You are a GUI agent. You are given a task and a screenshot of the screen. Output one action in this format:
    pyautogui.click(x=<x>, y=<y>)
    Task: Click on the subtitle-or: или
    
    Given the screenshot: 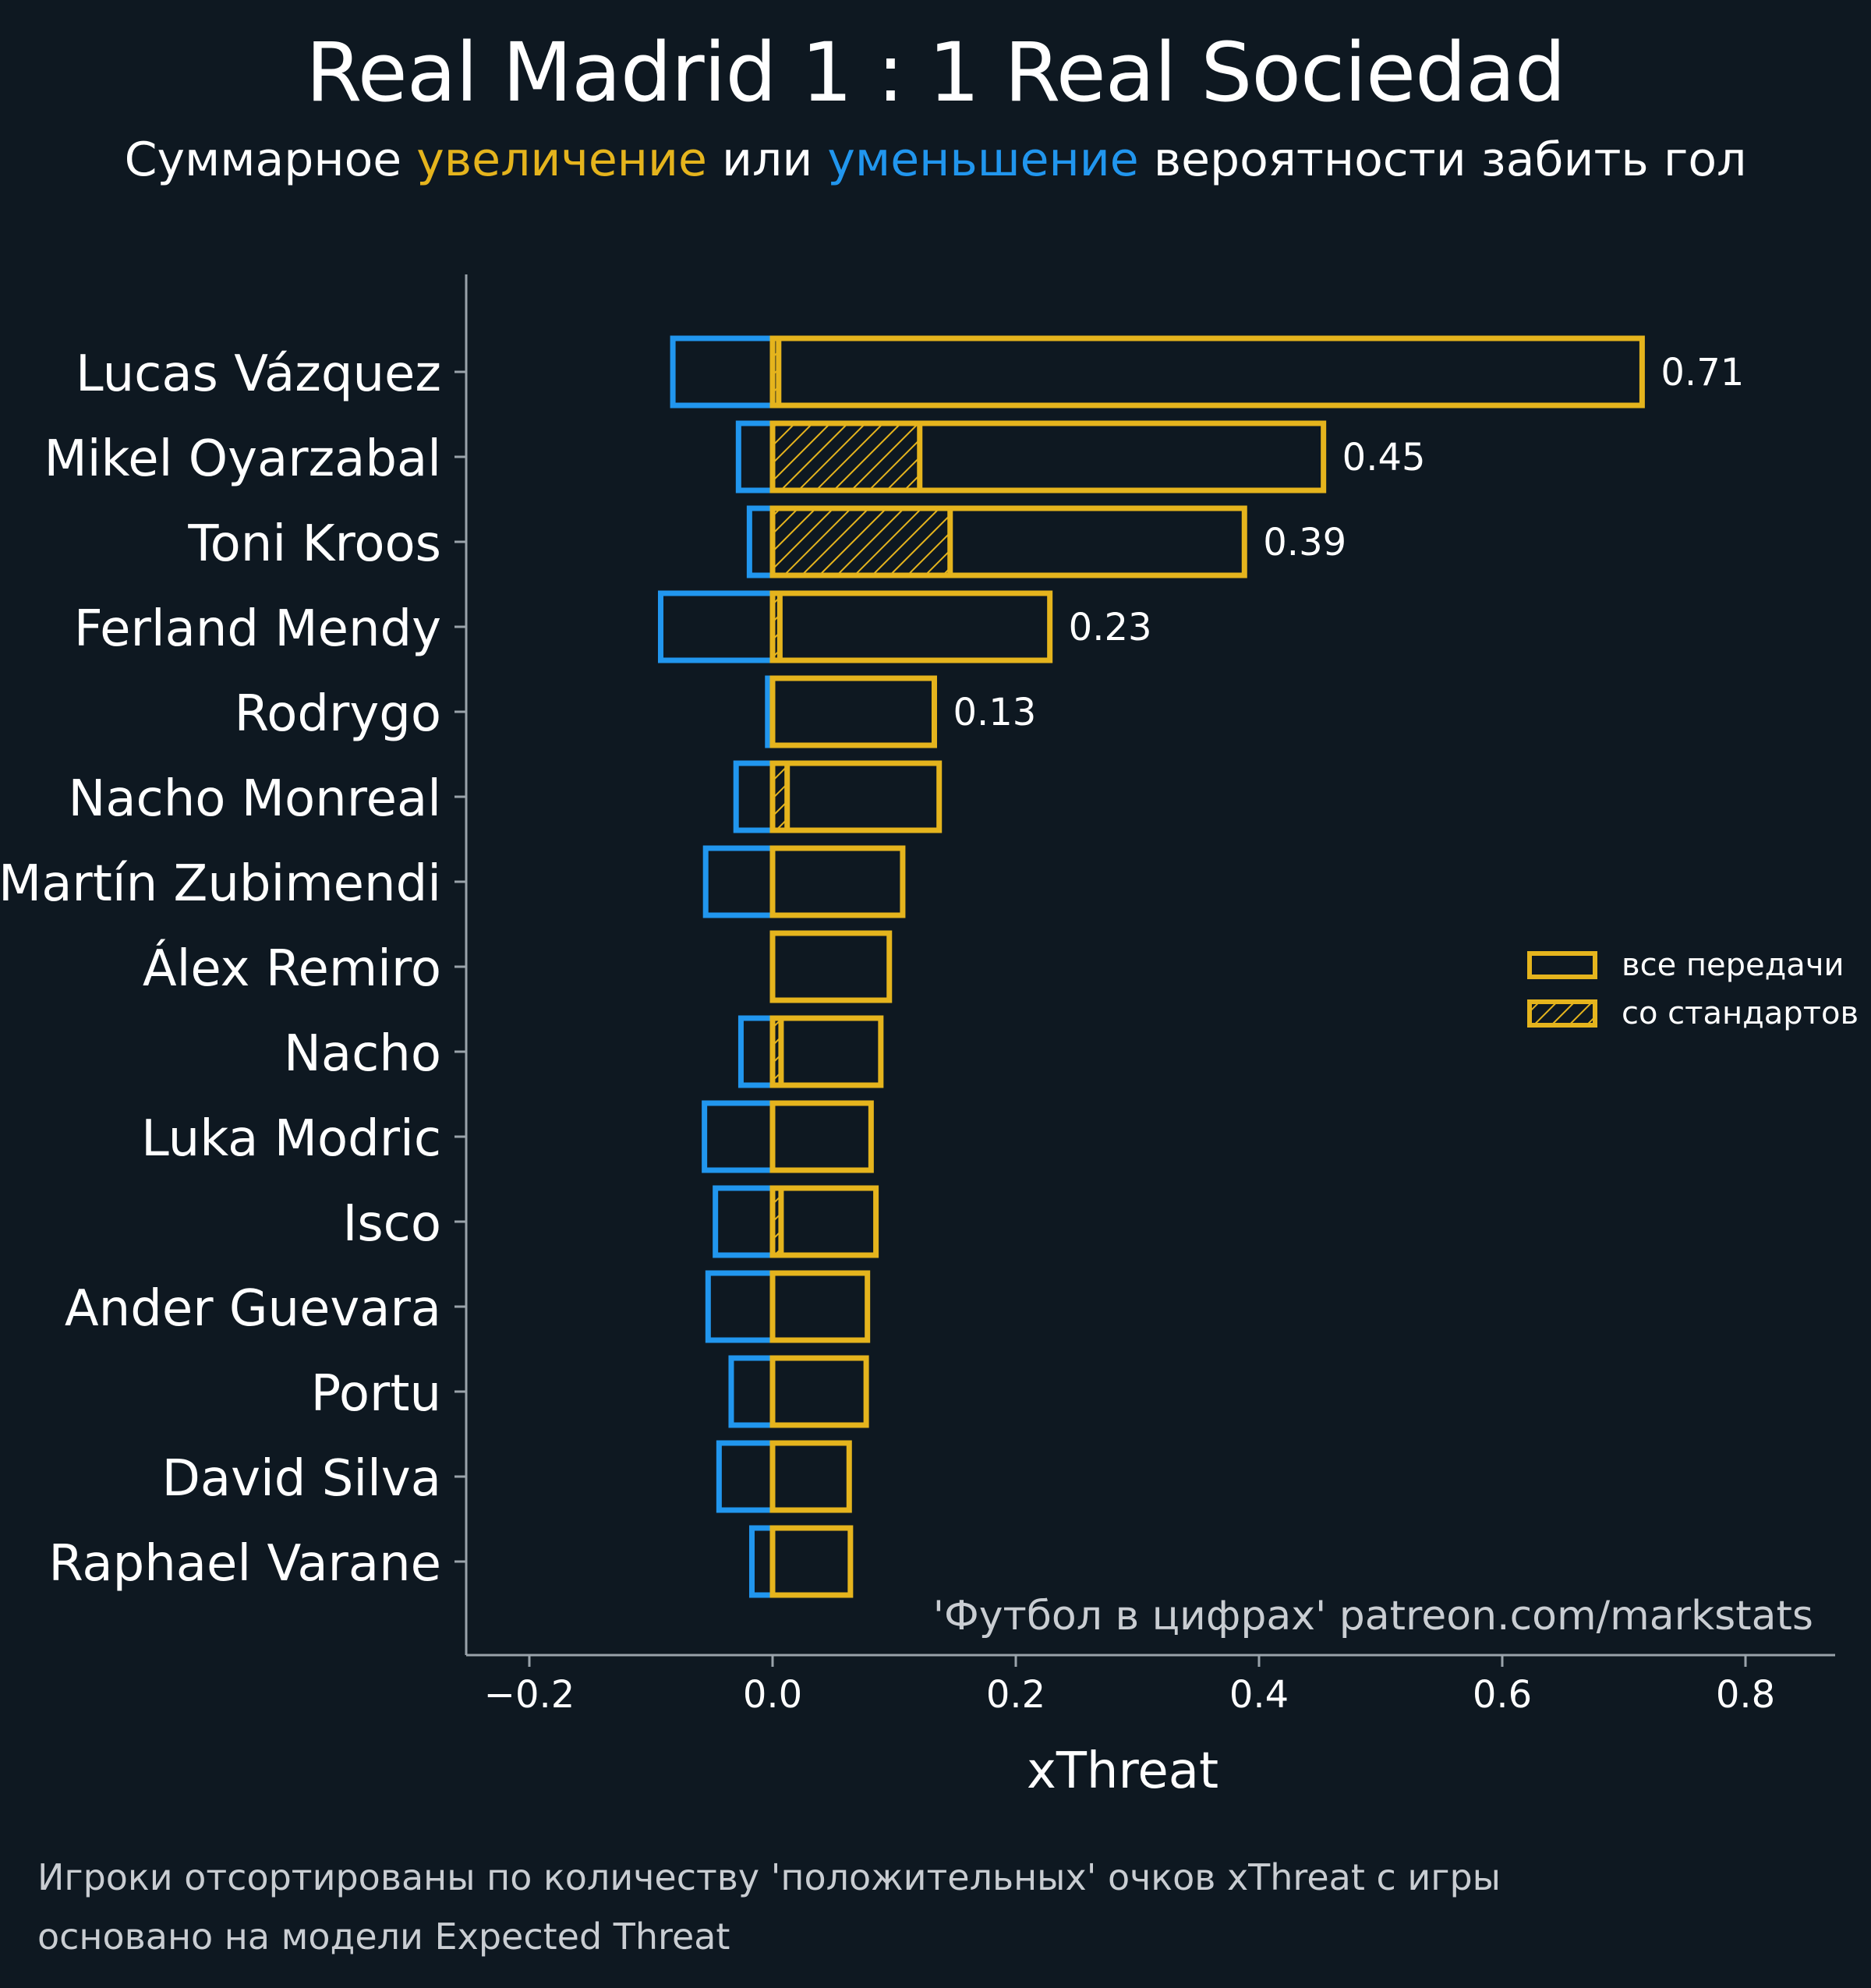 What is the action you would take?
    pyautogui.click(x=767, y=160)
    